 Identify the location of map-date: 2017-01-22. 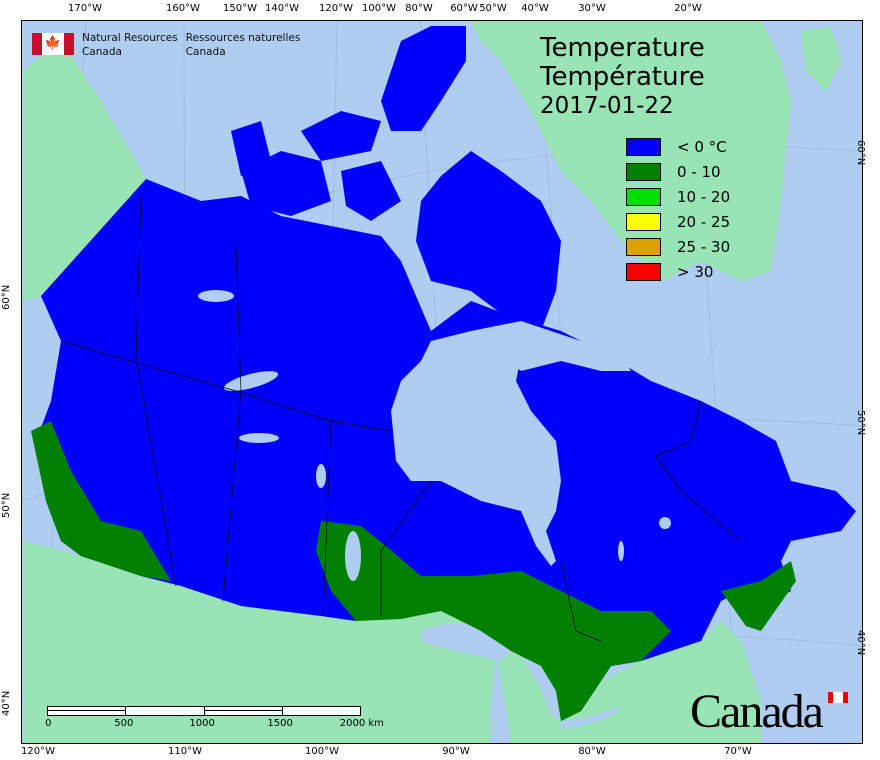
(607, 106).